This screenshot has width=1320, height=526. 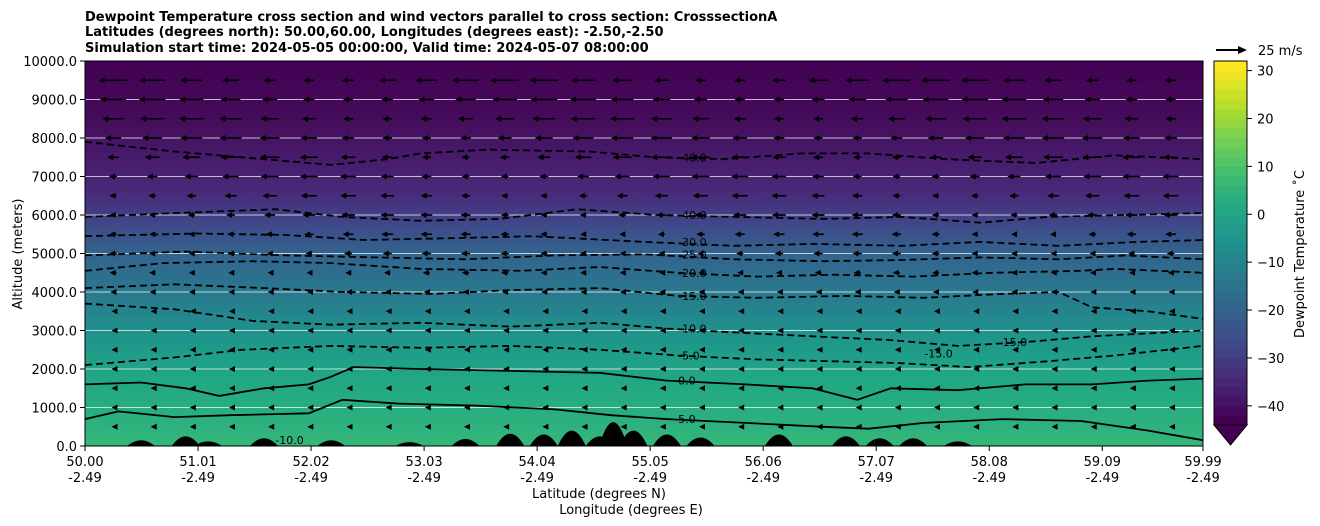 What do you see at coordinates (1203, 478) in the screenshot?
I see `x-tick-lon-10: -2.49` at bounding box center [1203, 478].